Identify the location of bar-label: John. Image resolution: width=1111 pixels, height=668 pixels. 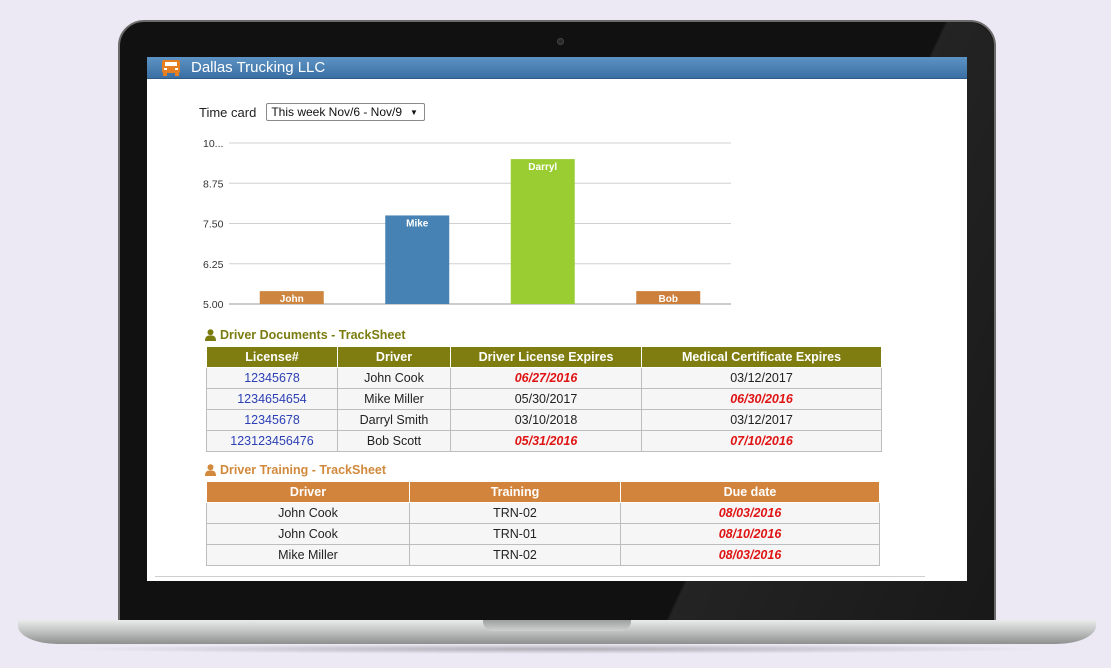
(292, 299).